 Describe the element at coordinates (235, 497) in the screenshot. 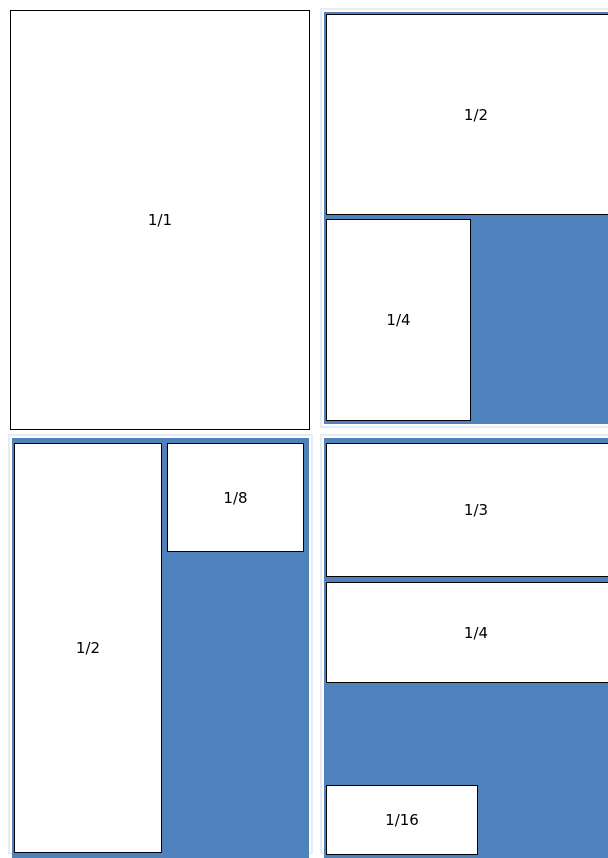

I see `box-eighth: 1/8` at that location.